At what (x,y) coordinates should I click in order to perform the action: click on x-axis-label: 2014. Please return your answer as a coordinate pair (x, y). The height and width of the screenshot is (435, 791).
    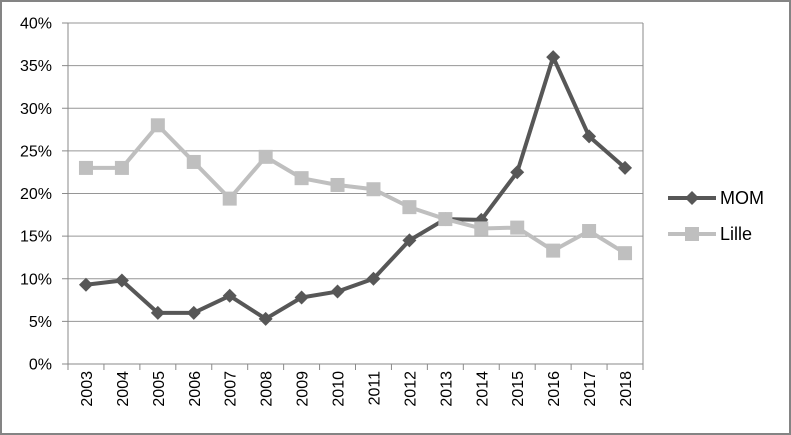
    Looking at the image, I should click on (482, 389).